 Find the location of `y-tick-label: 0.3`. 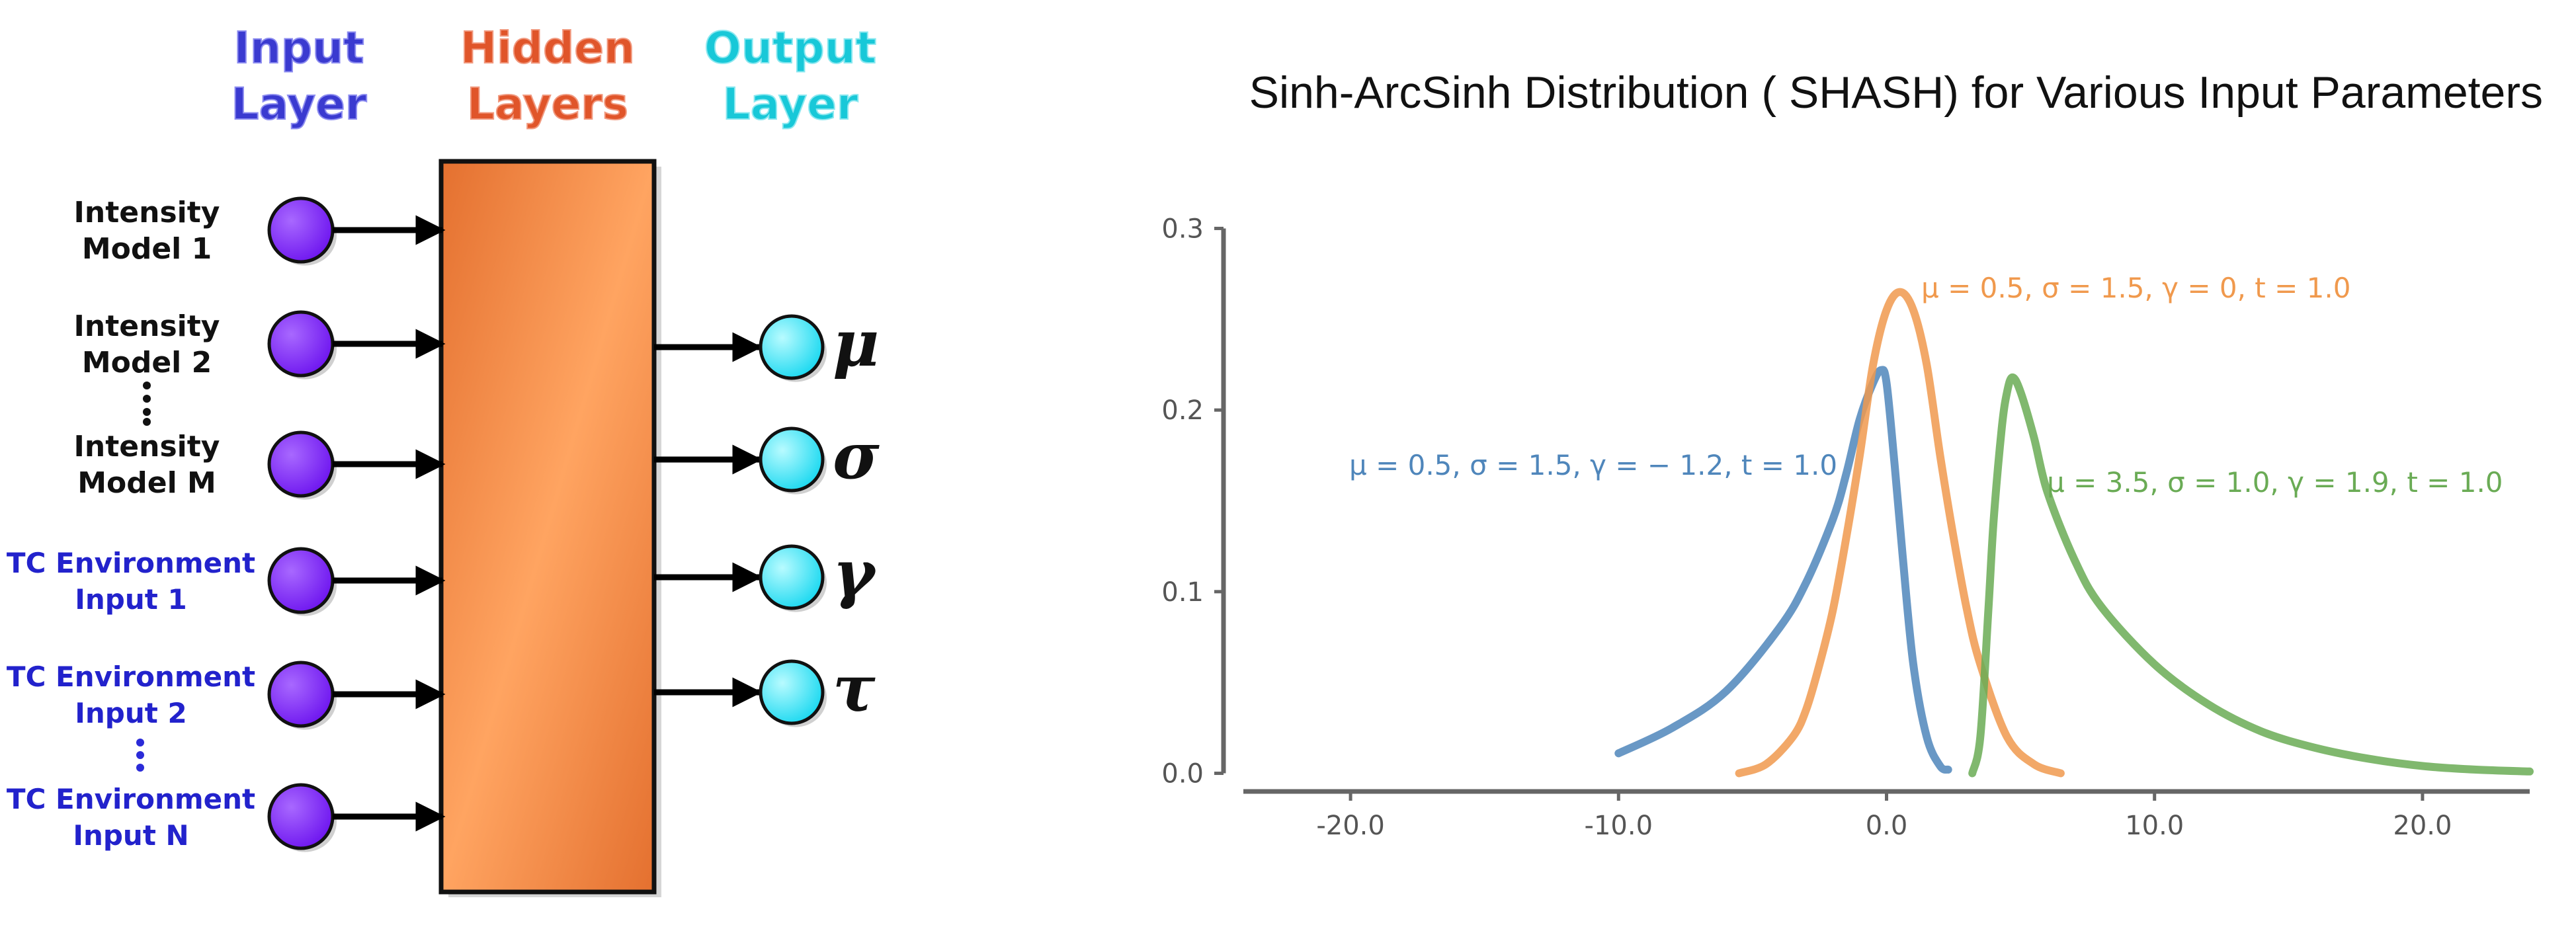

y-tick-label: 0.3 is located at coordinates (1182, 229).